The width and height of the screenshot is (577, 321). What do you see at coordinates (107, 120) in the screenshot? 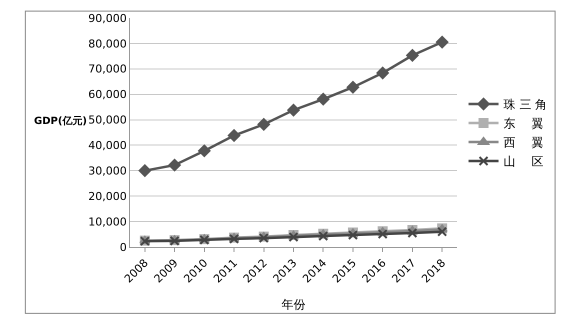
I see `y-tick-label: 50,000` at bounding box center [107, 120].